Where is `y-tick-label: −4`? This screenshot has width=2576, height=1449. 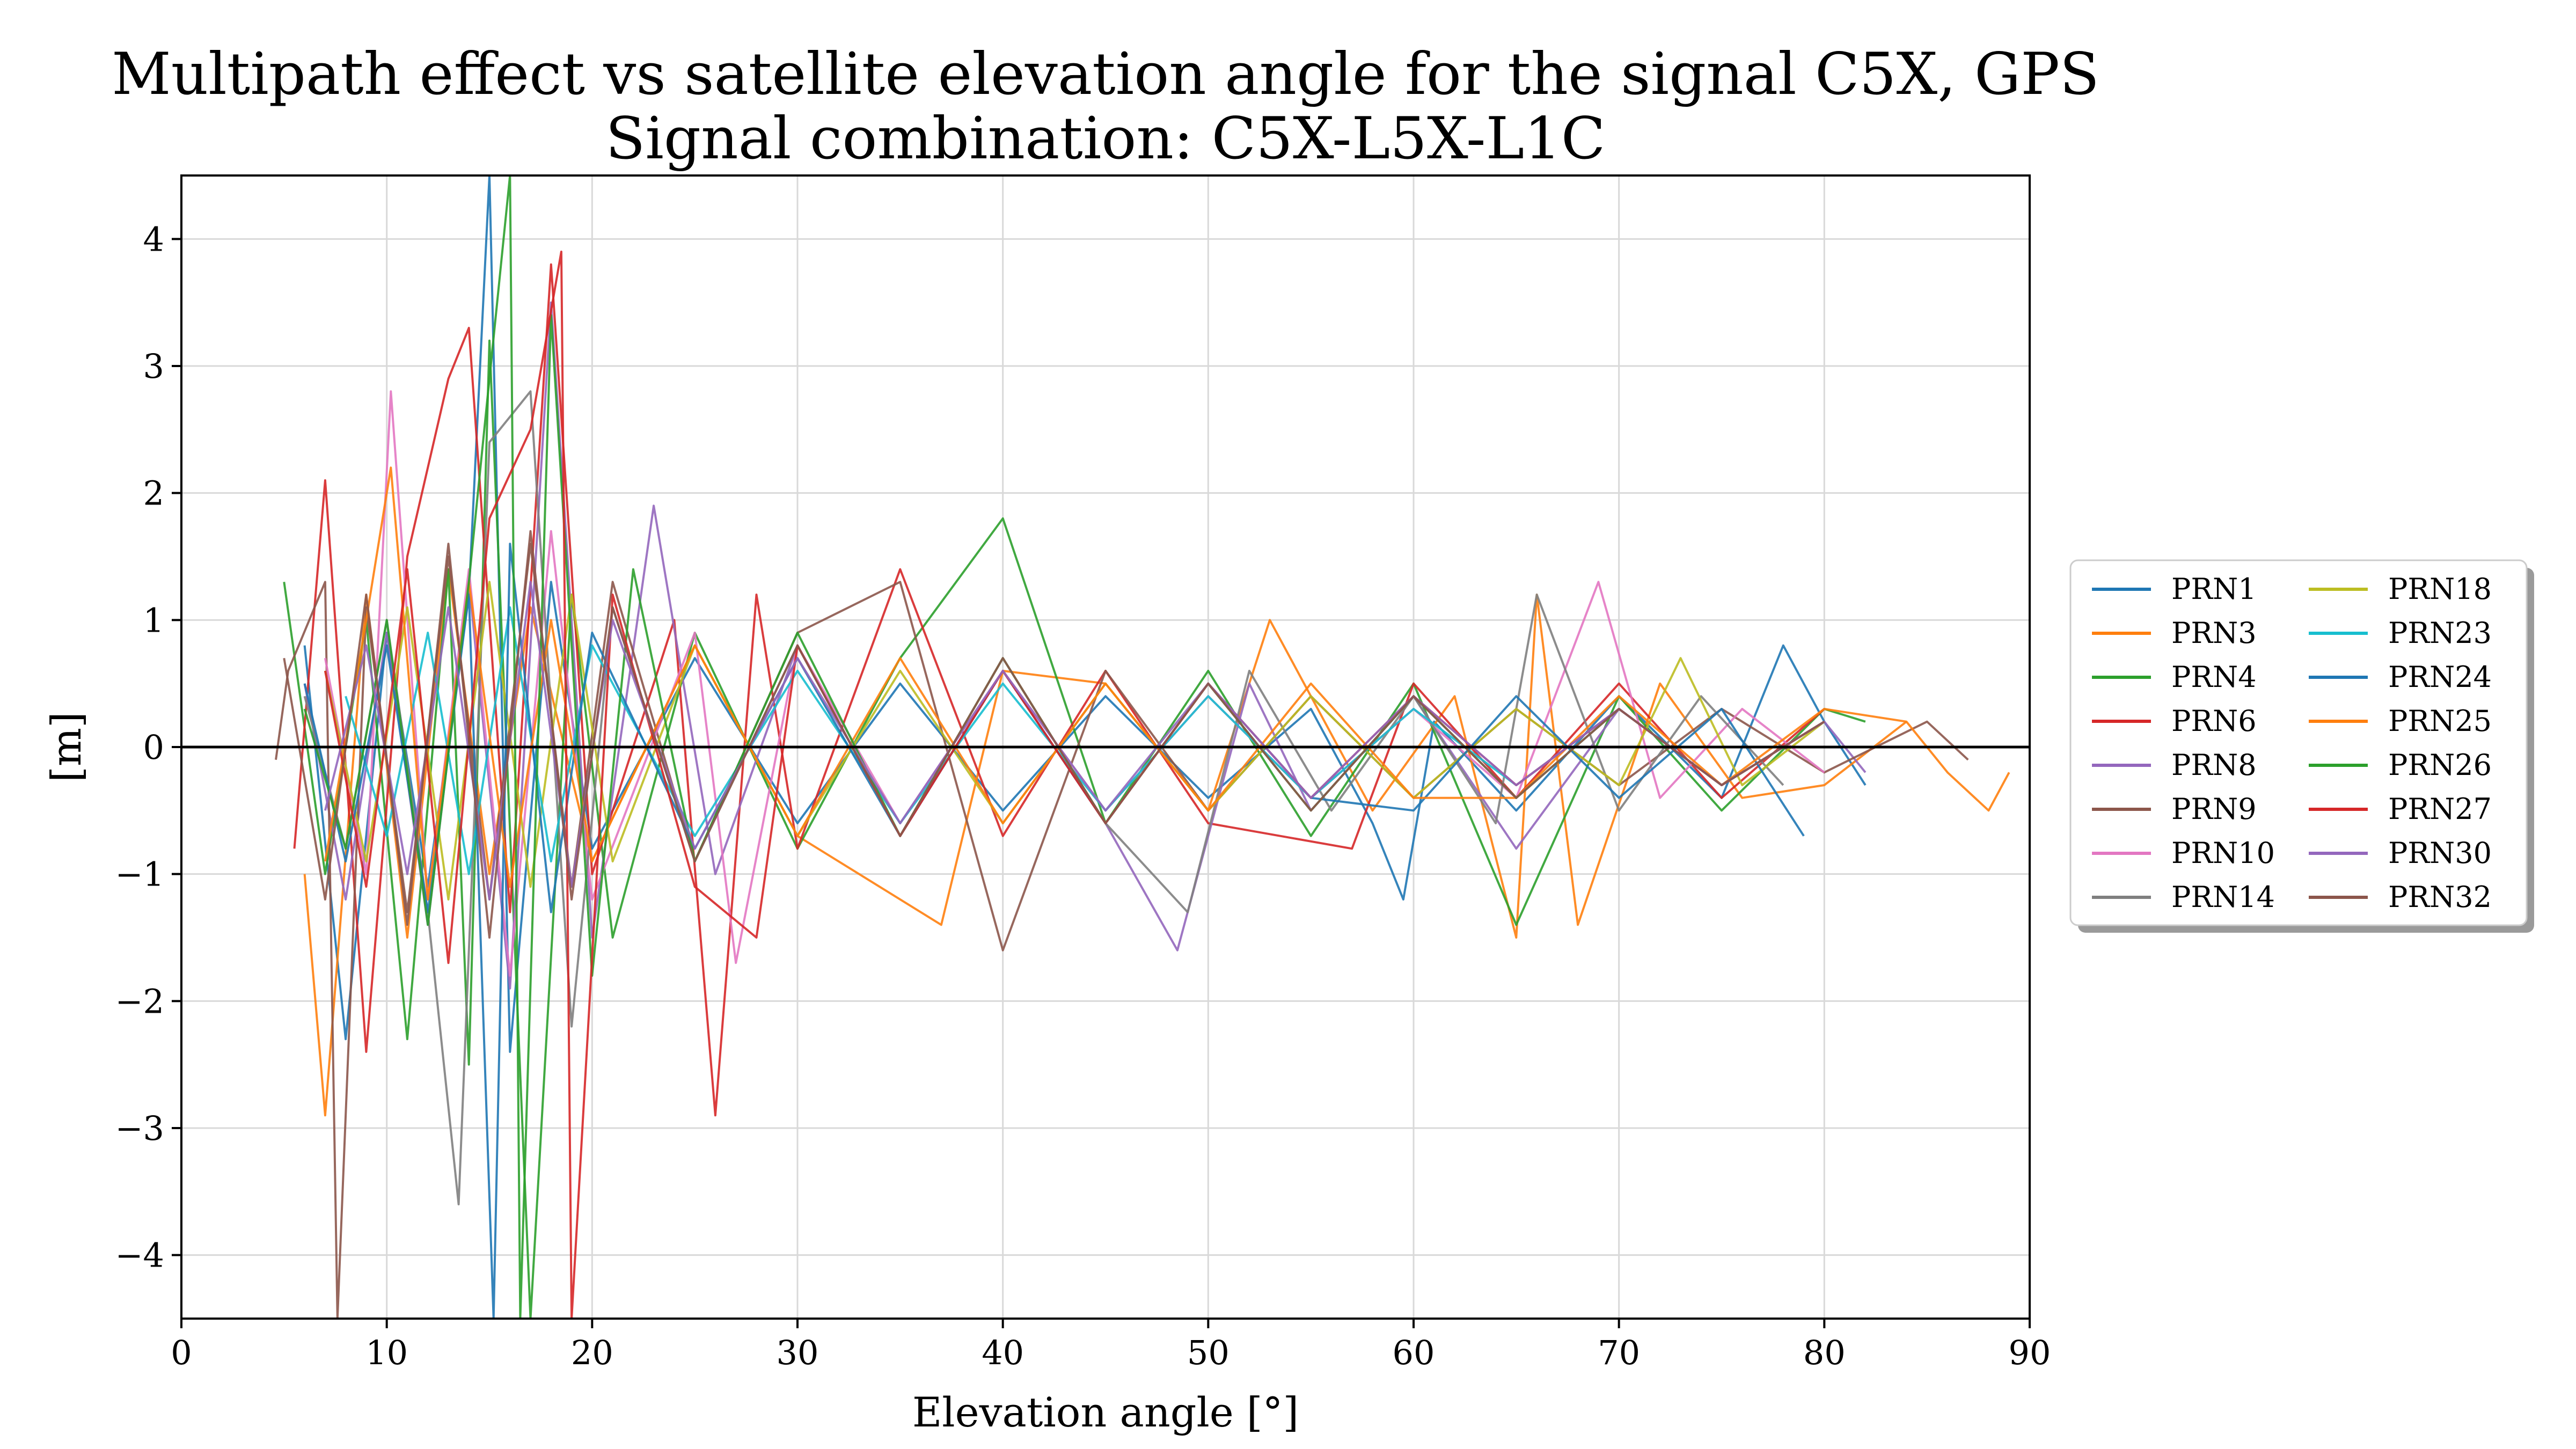 y-tick-label: −4 is located at coordinates (139, 1255).